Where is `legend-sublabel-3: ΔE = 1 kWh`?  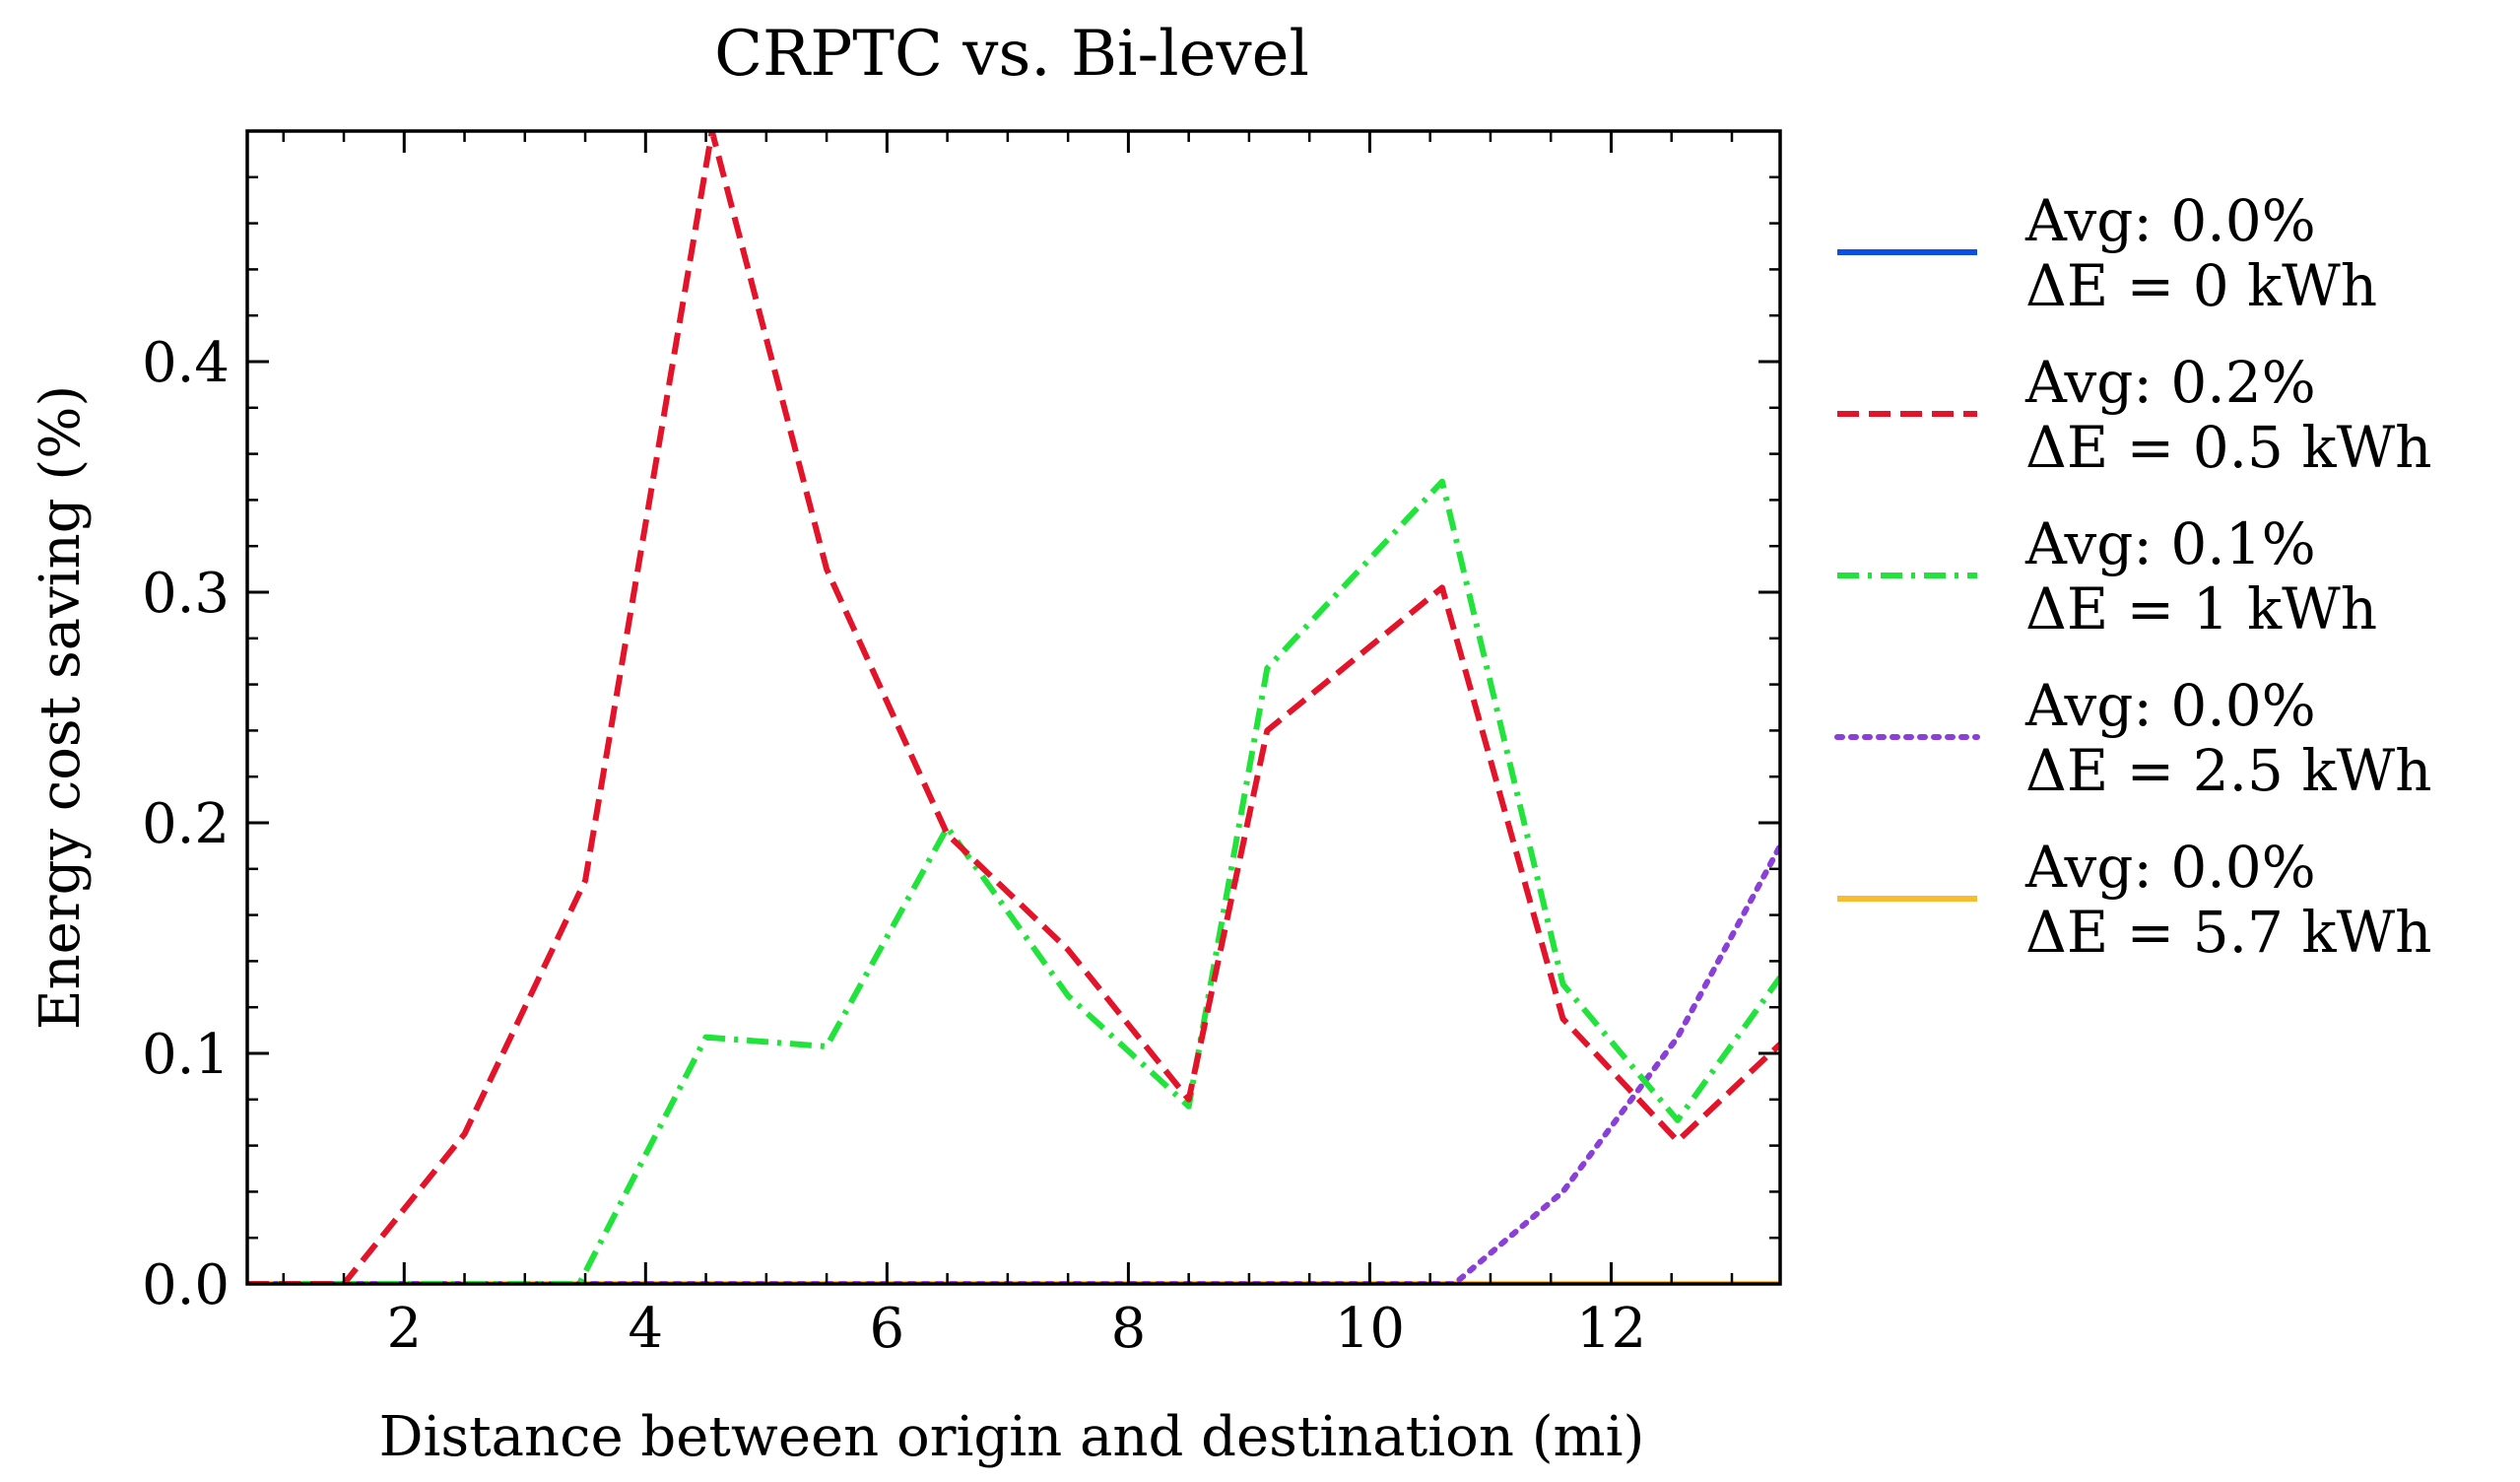 legend-sublabel-3: ΔE = 1 kWh is located at coordinates (2201, 608).